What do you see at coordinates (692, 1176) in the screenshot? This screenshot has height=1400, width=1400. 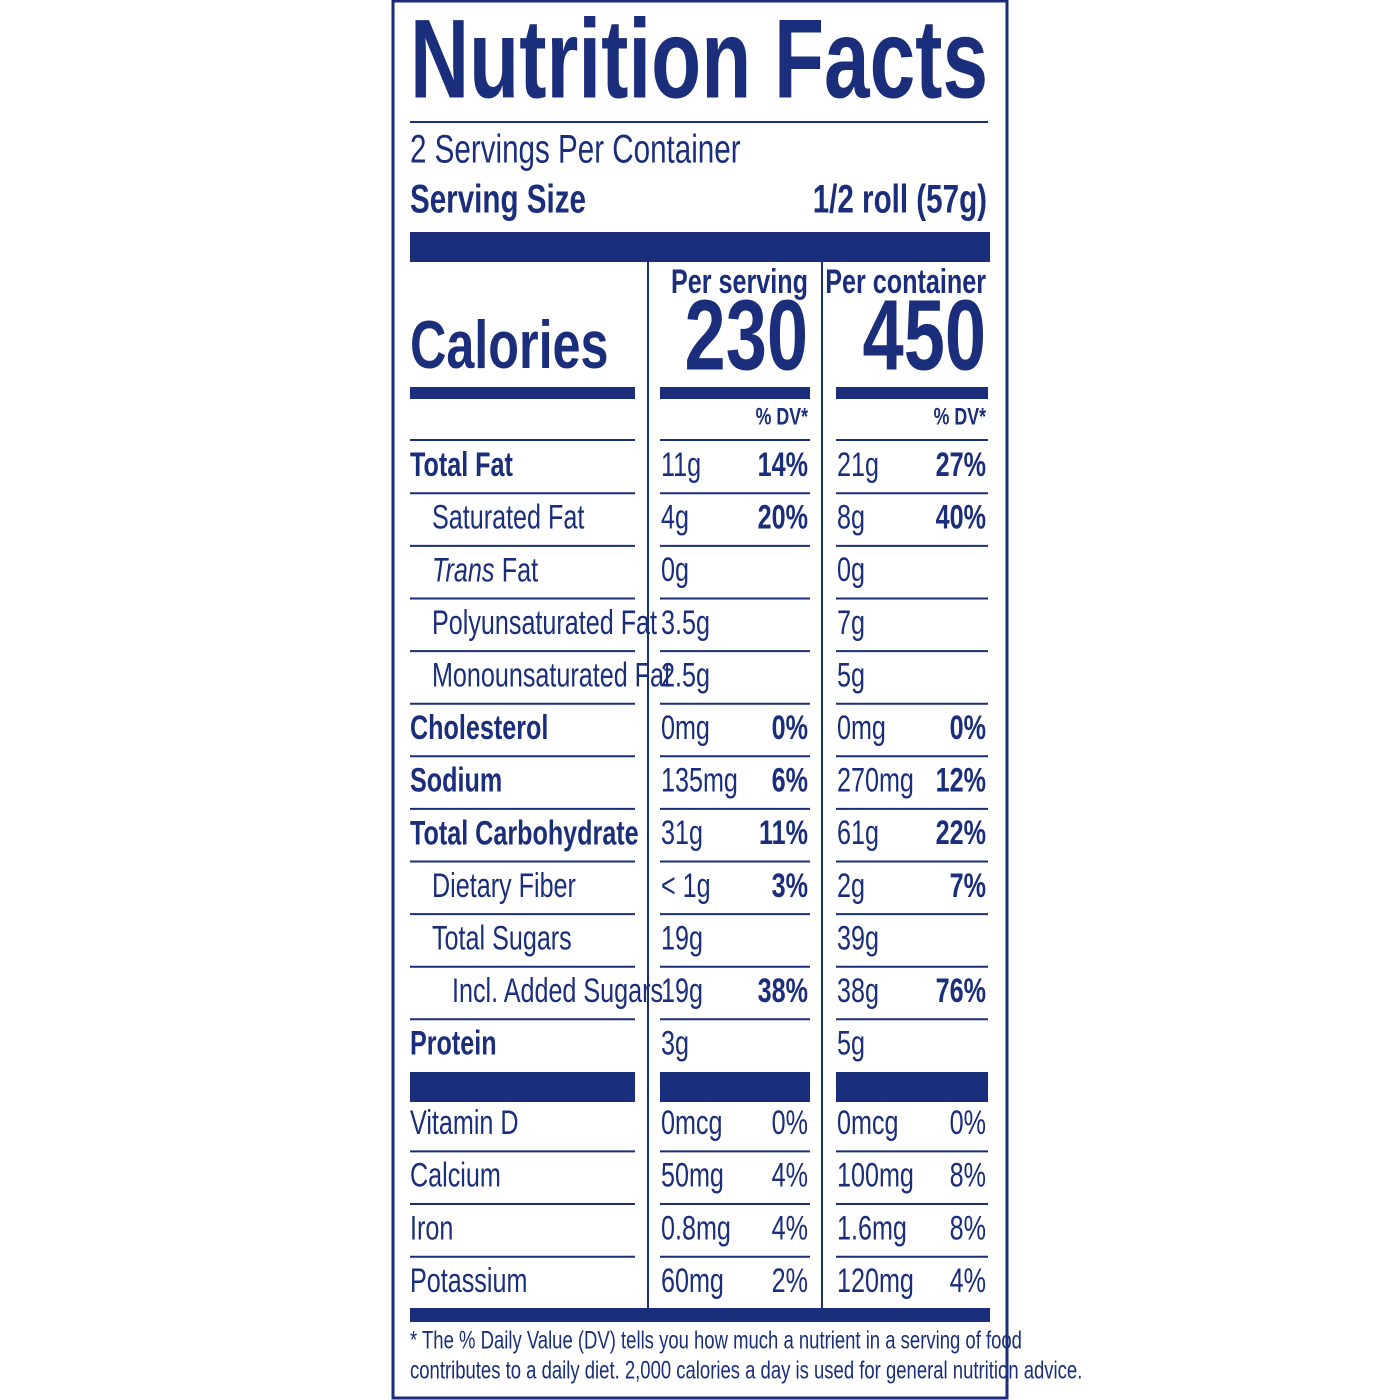 I see `vitamin-amount: 50mg` at bounding box center [692, 1176].